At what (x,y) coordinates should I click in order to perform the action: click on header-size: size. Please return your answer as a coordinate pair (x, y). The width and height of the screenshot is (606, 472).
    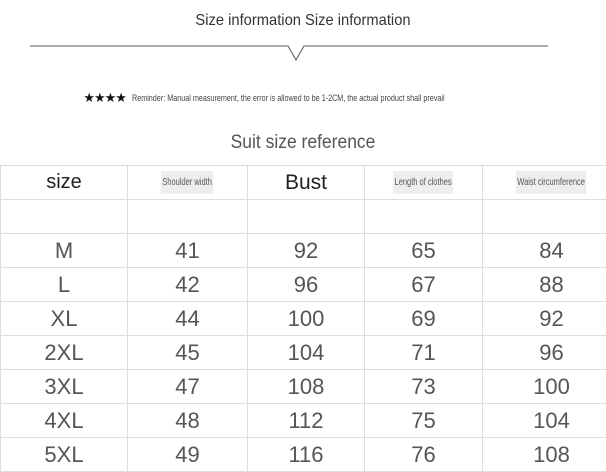
    Looking at the image, I should click on (64, 183).